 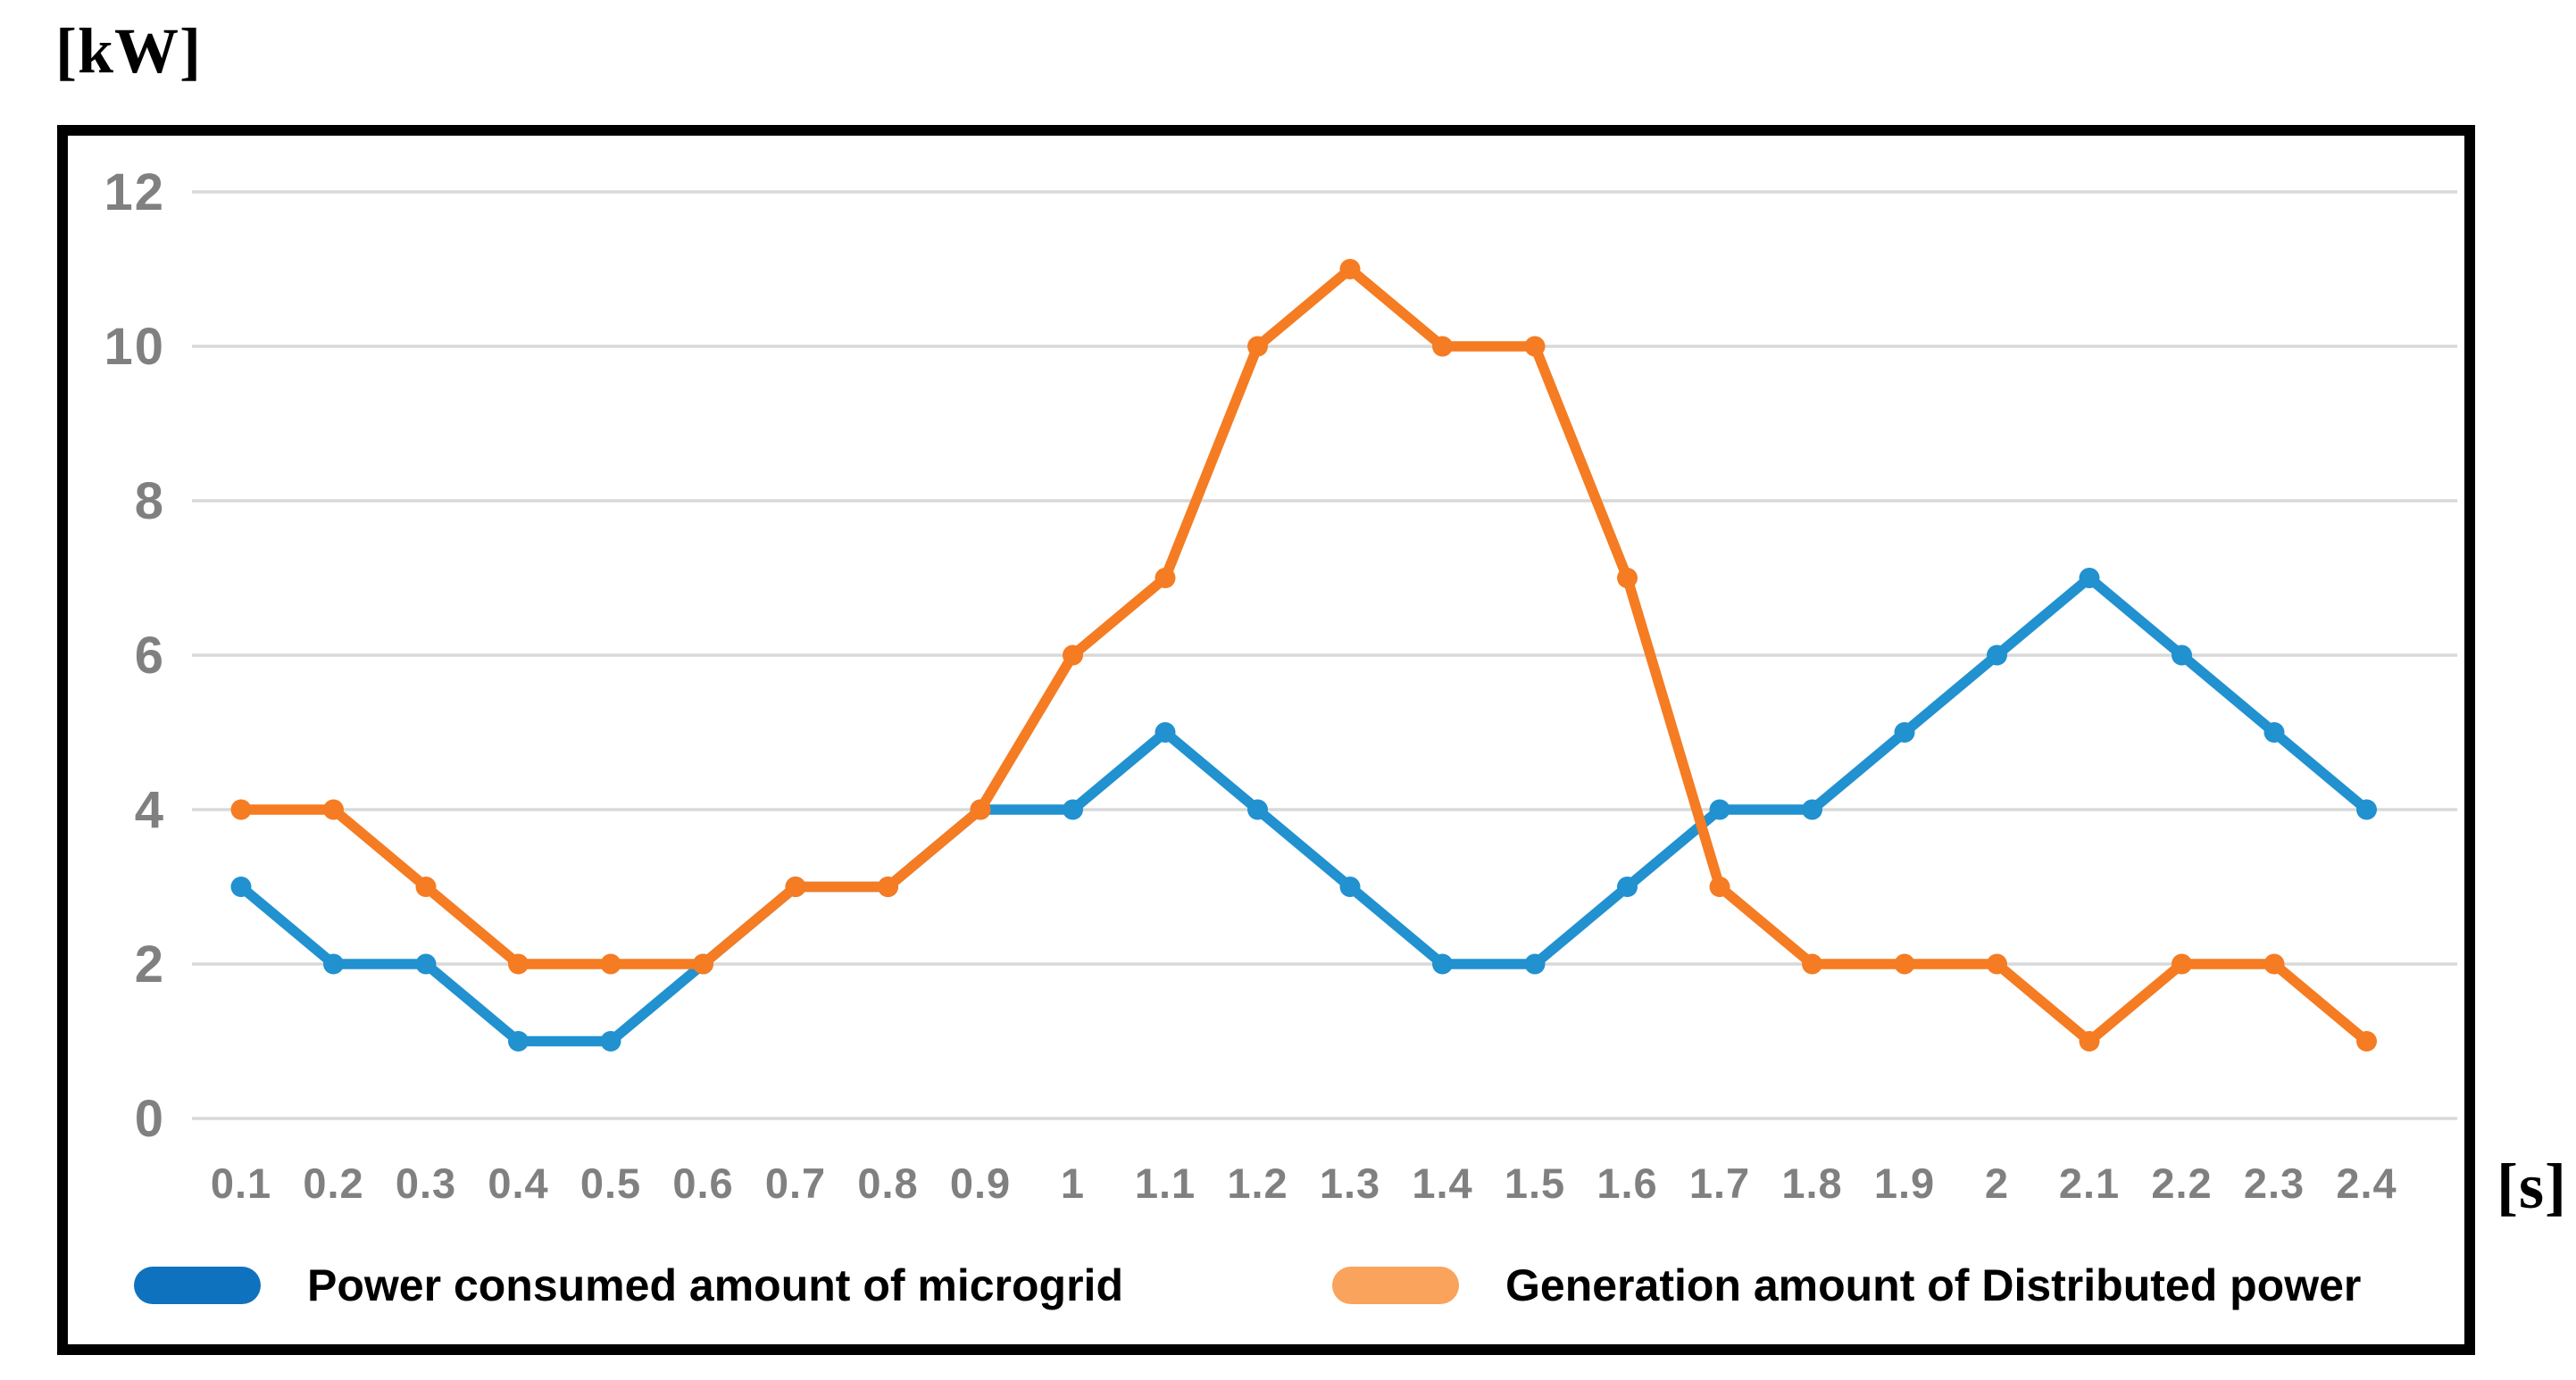 What do you see at coordinates (1627, 887) in the screenshot?
I see `data-point-blue-x1.6` at bounding box center [1627, 887].